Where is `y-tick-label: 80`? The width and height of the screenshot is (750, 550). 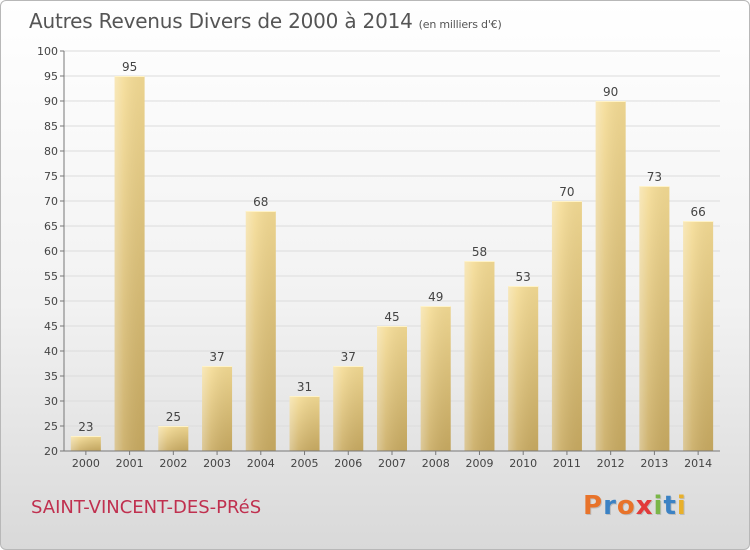 y-tick-label: 80 is located at coordinates (51, 151).